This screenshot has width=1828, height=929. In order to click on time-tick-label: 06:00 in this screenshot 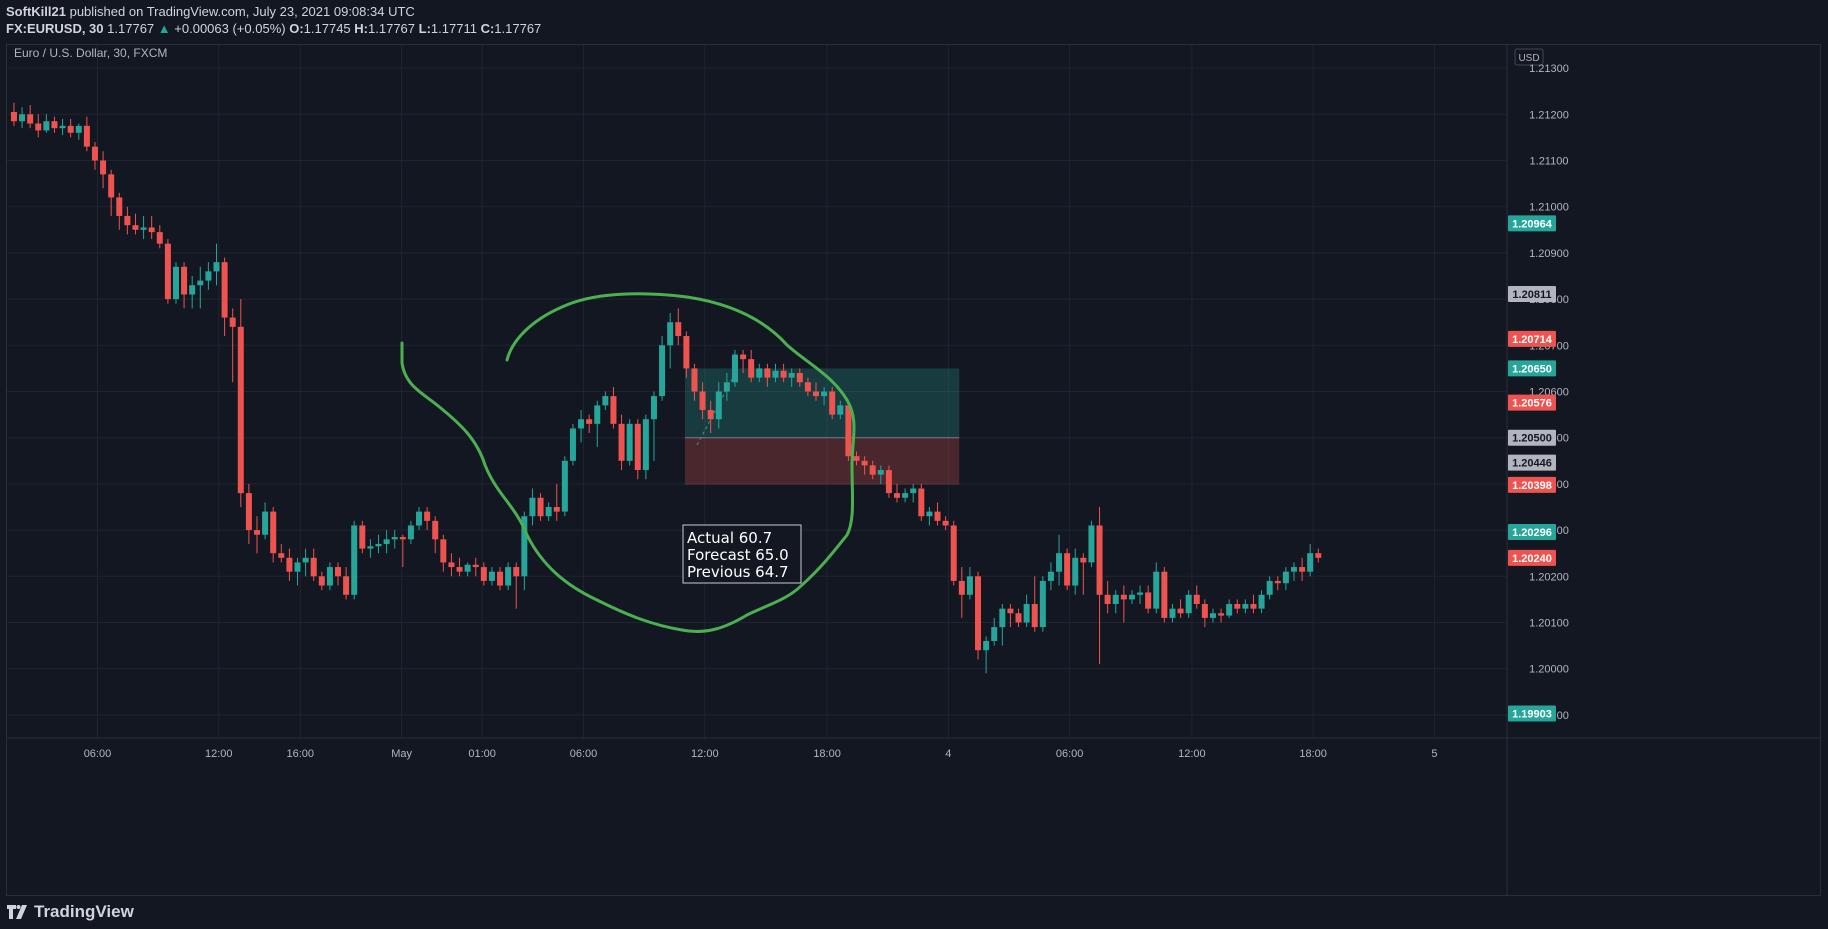, I will do `click(98, 754)`.